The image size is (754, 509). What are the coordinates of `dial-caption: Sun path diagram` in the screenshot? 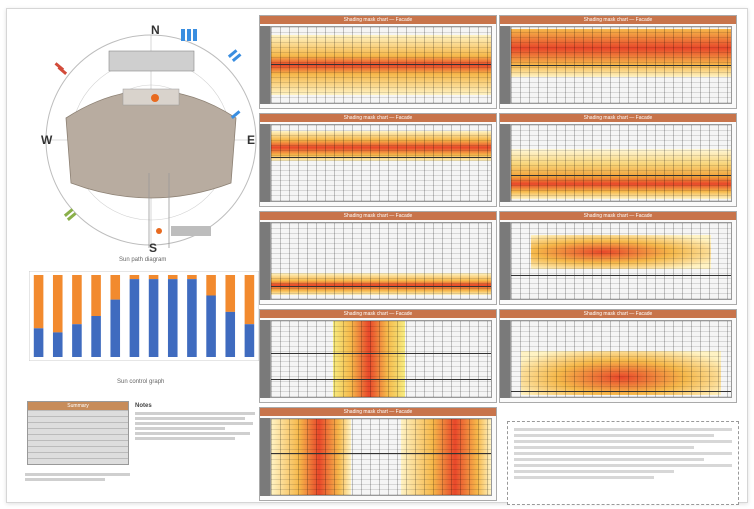 It's located at (143, 260).